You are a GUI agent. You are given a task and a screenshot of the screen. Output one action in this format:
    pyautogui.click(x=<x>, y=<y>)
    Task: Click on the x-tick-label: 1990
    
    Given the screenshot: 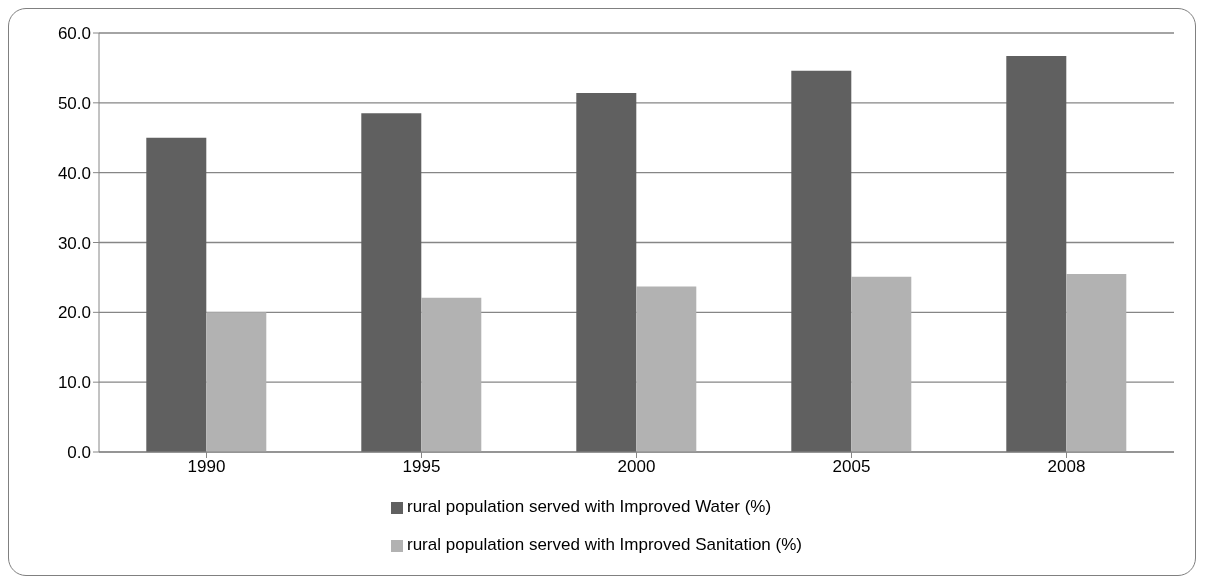 What is the action you would take?
    pyautogui.click(x=206, y=467)
    